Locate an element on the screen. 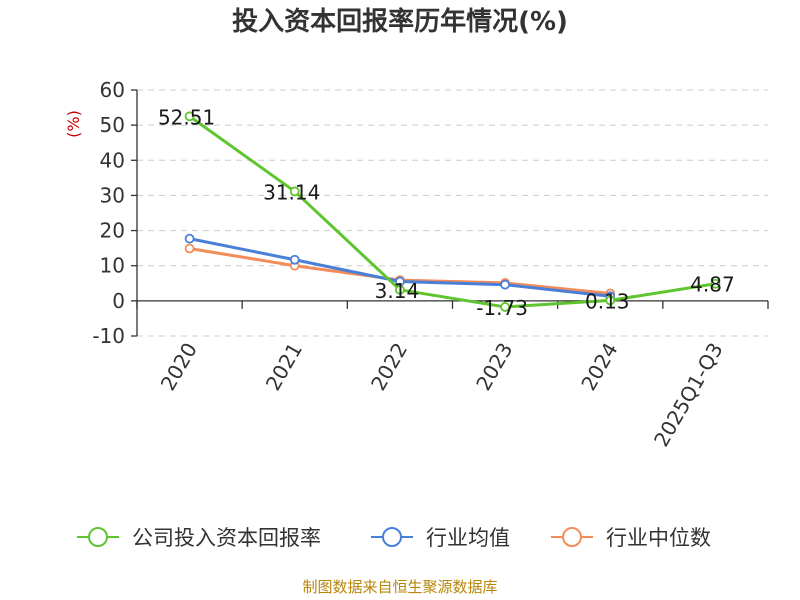 The height and width of the screenshot is (600, 800). y-tick-label: 20 is located at coordinates (112, 231).